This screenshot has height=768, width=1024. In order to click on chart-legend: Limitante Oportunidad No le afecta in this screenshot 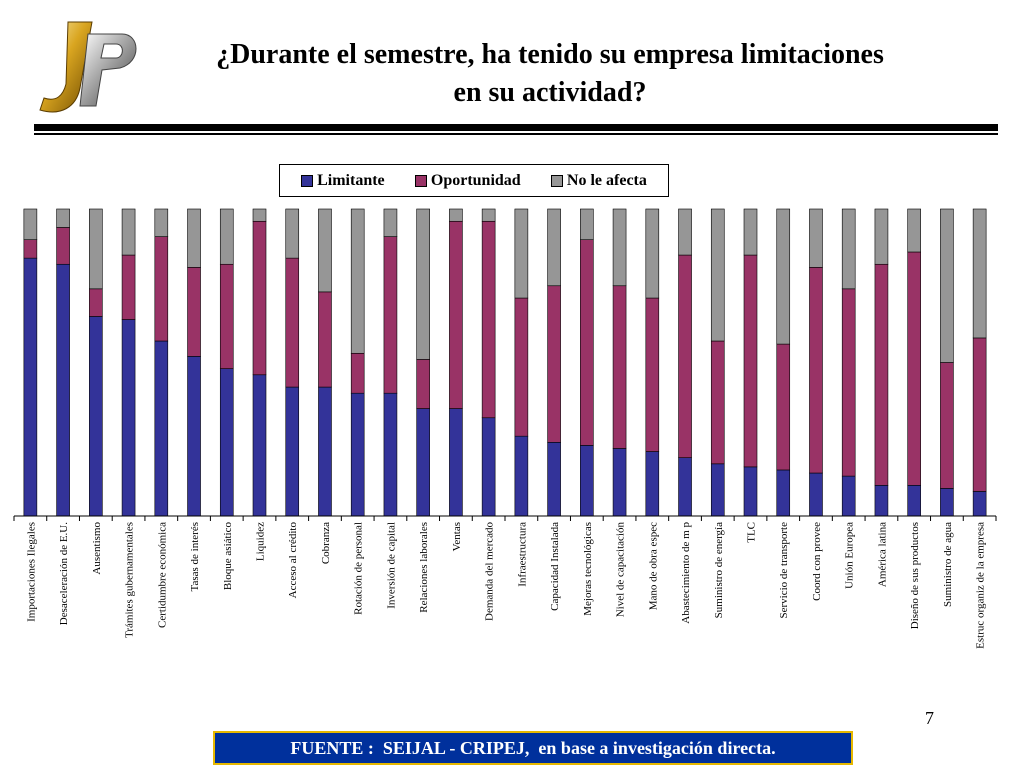, I will do `click(474, 180)`.